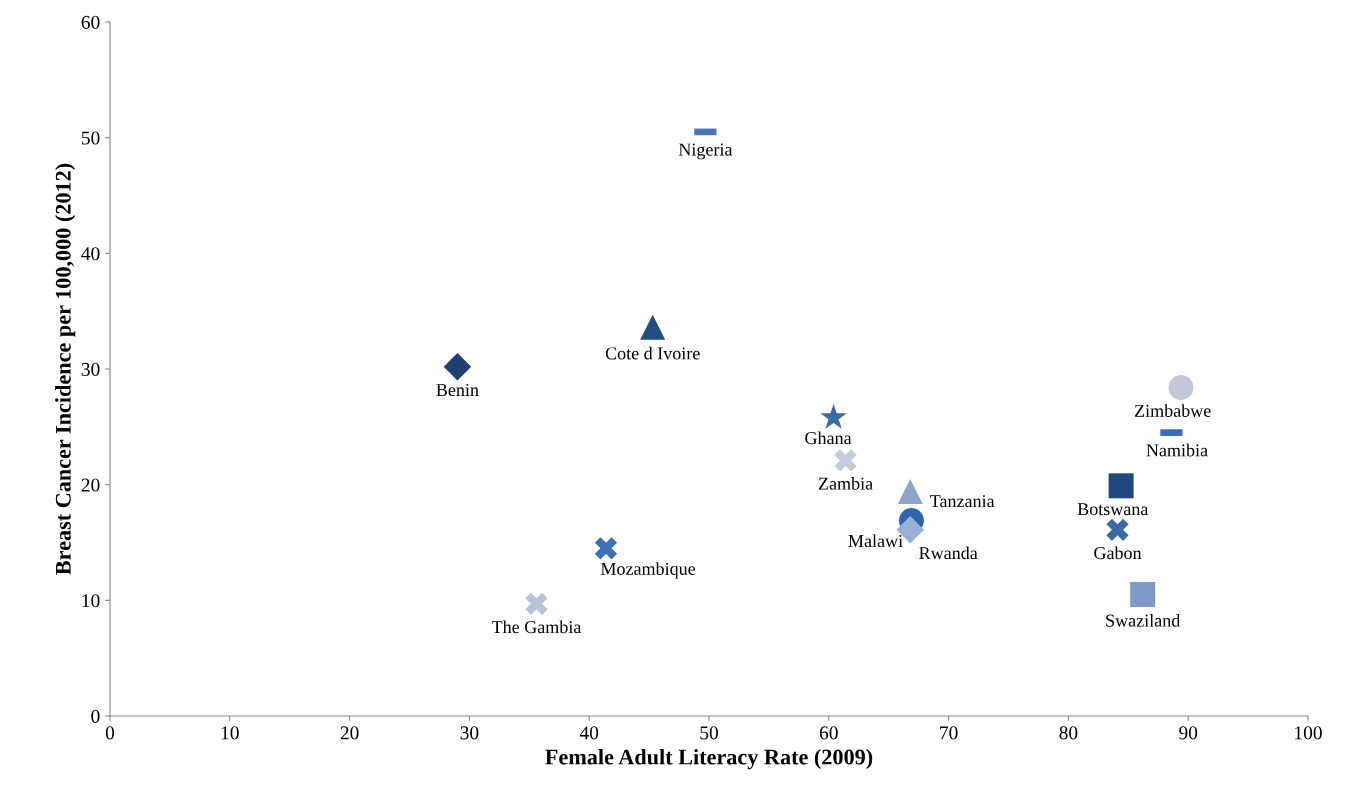 The width and height of the screenshot is (1349, 806). Describe the element at coordinates (65, 369) in the screenshot. I see `y-axis-title: Breast Cancer Incidence per 100,000 (2012)` at that location.